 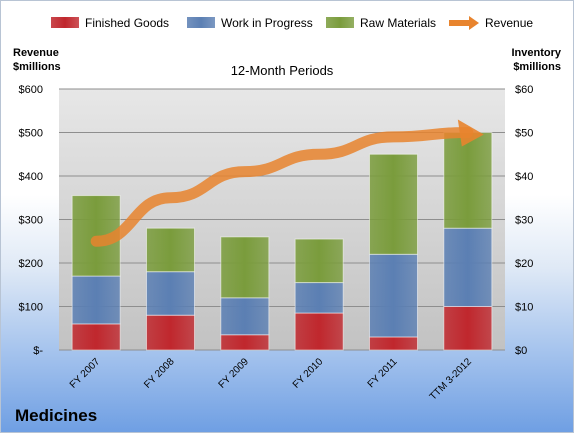 I want to click on y-right-tick-label: $50, so click(x=524, y=134).